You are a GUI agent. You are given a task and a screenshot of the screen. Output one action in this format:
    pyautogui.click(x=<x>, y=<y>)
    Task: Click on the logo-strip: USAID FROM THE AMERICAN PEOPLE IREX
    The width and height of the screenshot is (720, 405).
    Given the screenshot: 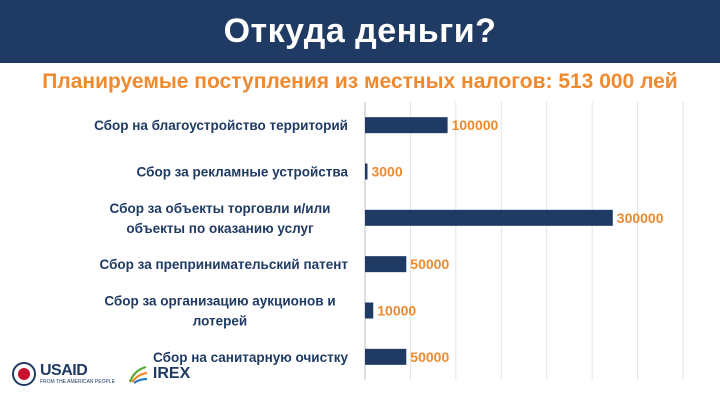 What is the action you would take?
    pyautogui.click(x=101, y=374)
    